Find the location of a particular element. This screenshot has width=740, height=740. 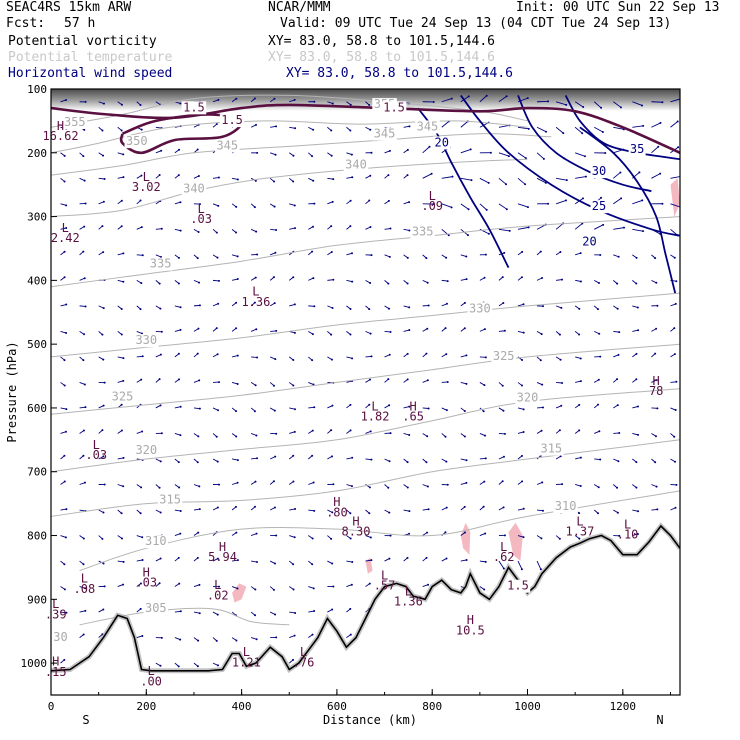

x-tick-label: 600 is located at coordinates (337, 706).